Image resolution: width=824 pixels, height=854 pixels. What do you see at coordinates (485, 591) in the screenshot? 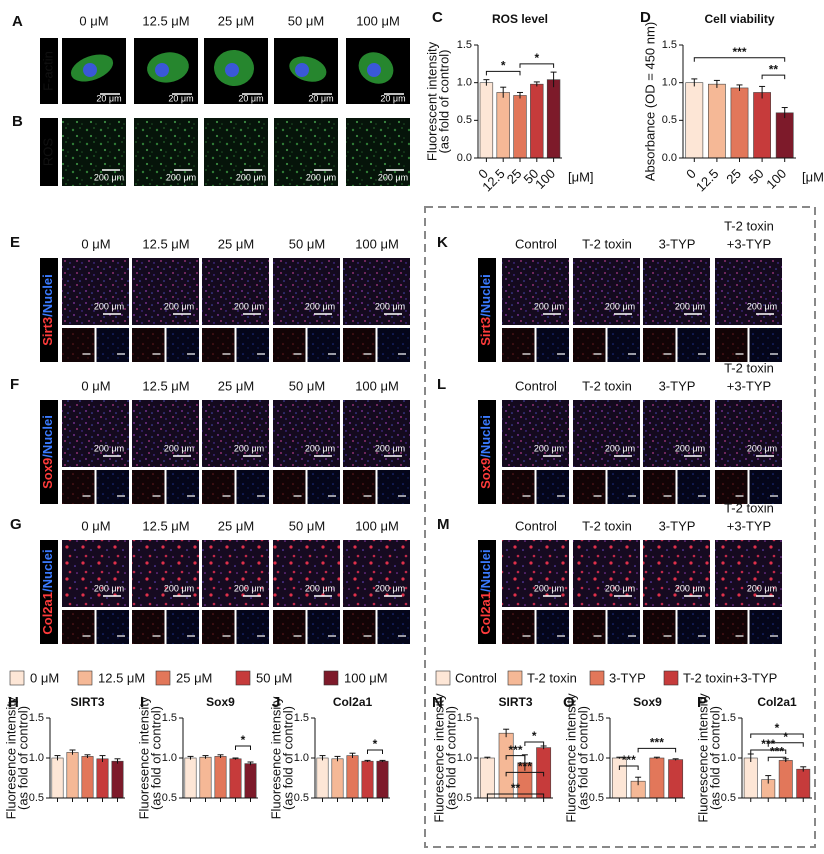
I see `row-label: Col2a1/Nuclei` at bounding box center [485, 591].